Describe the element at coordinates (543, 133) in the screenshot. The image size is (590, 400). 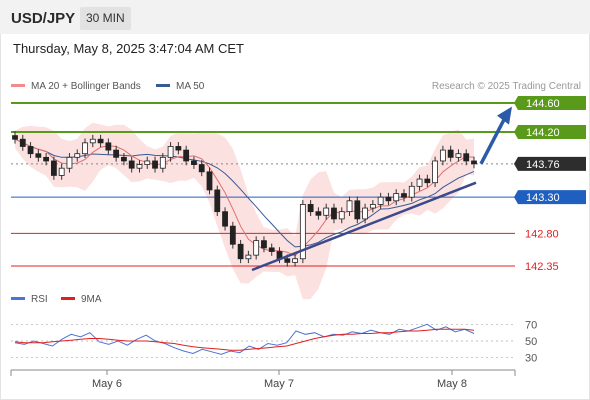
I see `level-tag-text: 144.20` at that location.